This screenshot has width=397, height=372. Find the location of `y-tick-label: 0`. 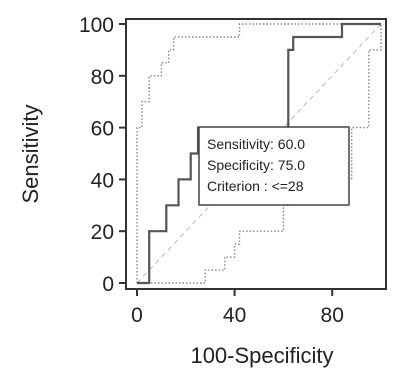

y-tick-label: 0 is located at coordinates (108, 284).